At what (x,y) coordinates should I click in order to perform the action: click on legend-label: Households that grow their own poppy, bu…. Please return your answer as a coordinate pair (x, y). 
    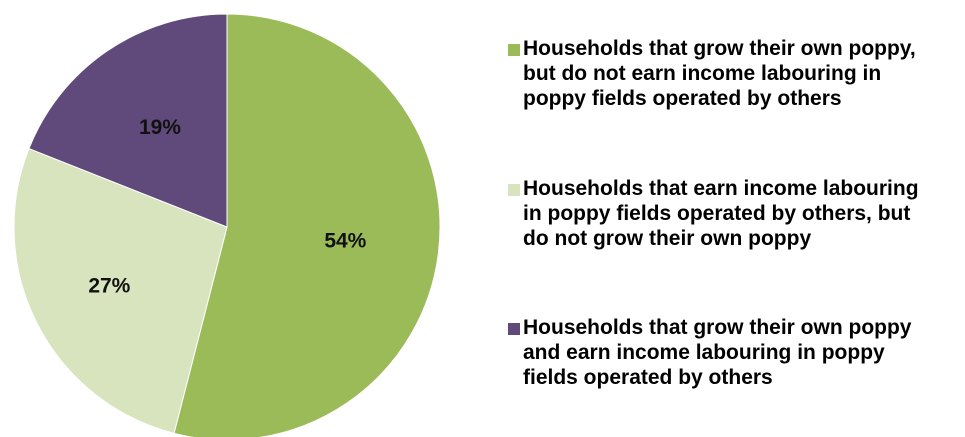
    Looking at the image, I should click on (743, 73).